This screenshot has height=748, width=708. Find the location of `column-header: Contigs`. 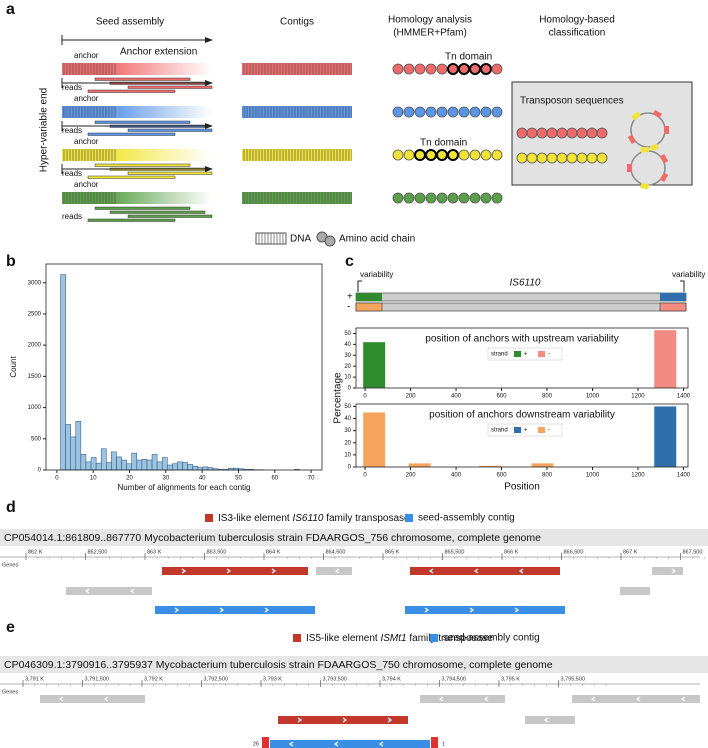

column-header: Contigs is located at coordinates (297, 22).